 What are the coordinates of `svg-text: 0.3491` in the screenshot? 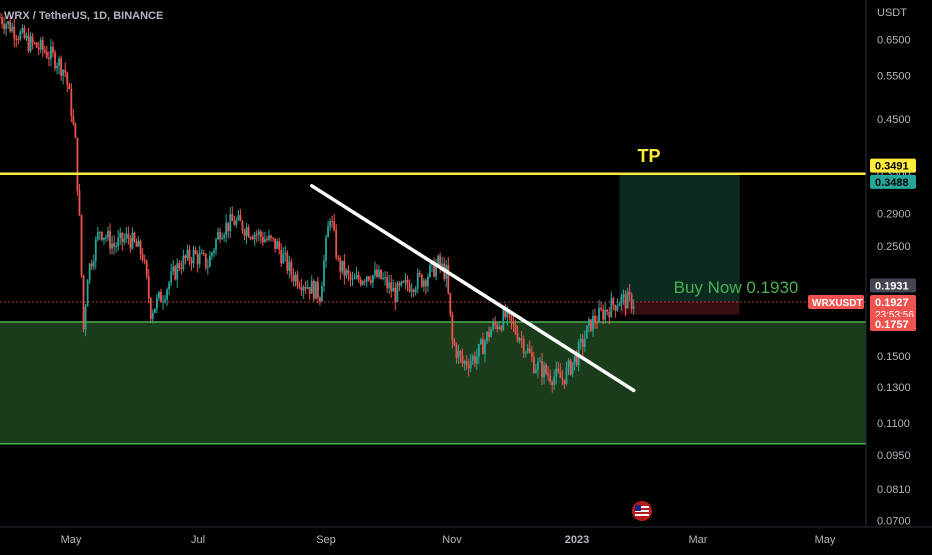 It's located at (892, 167).